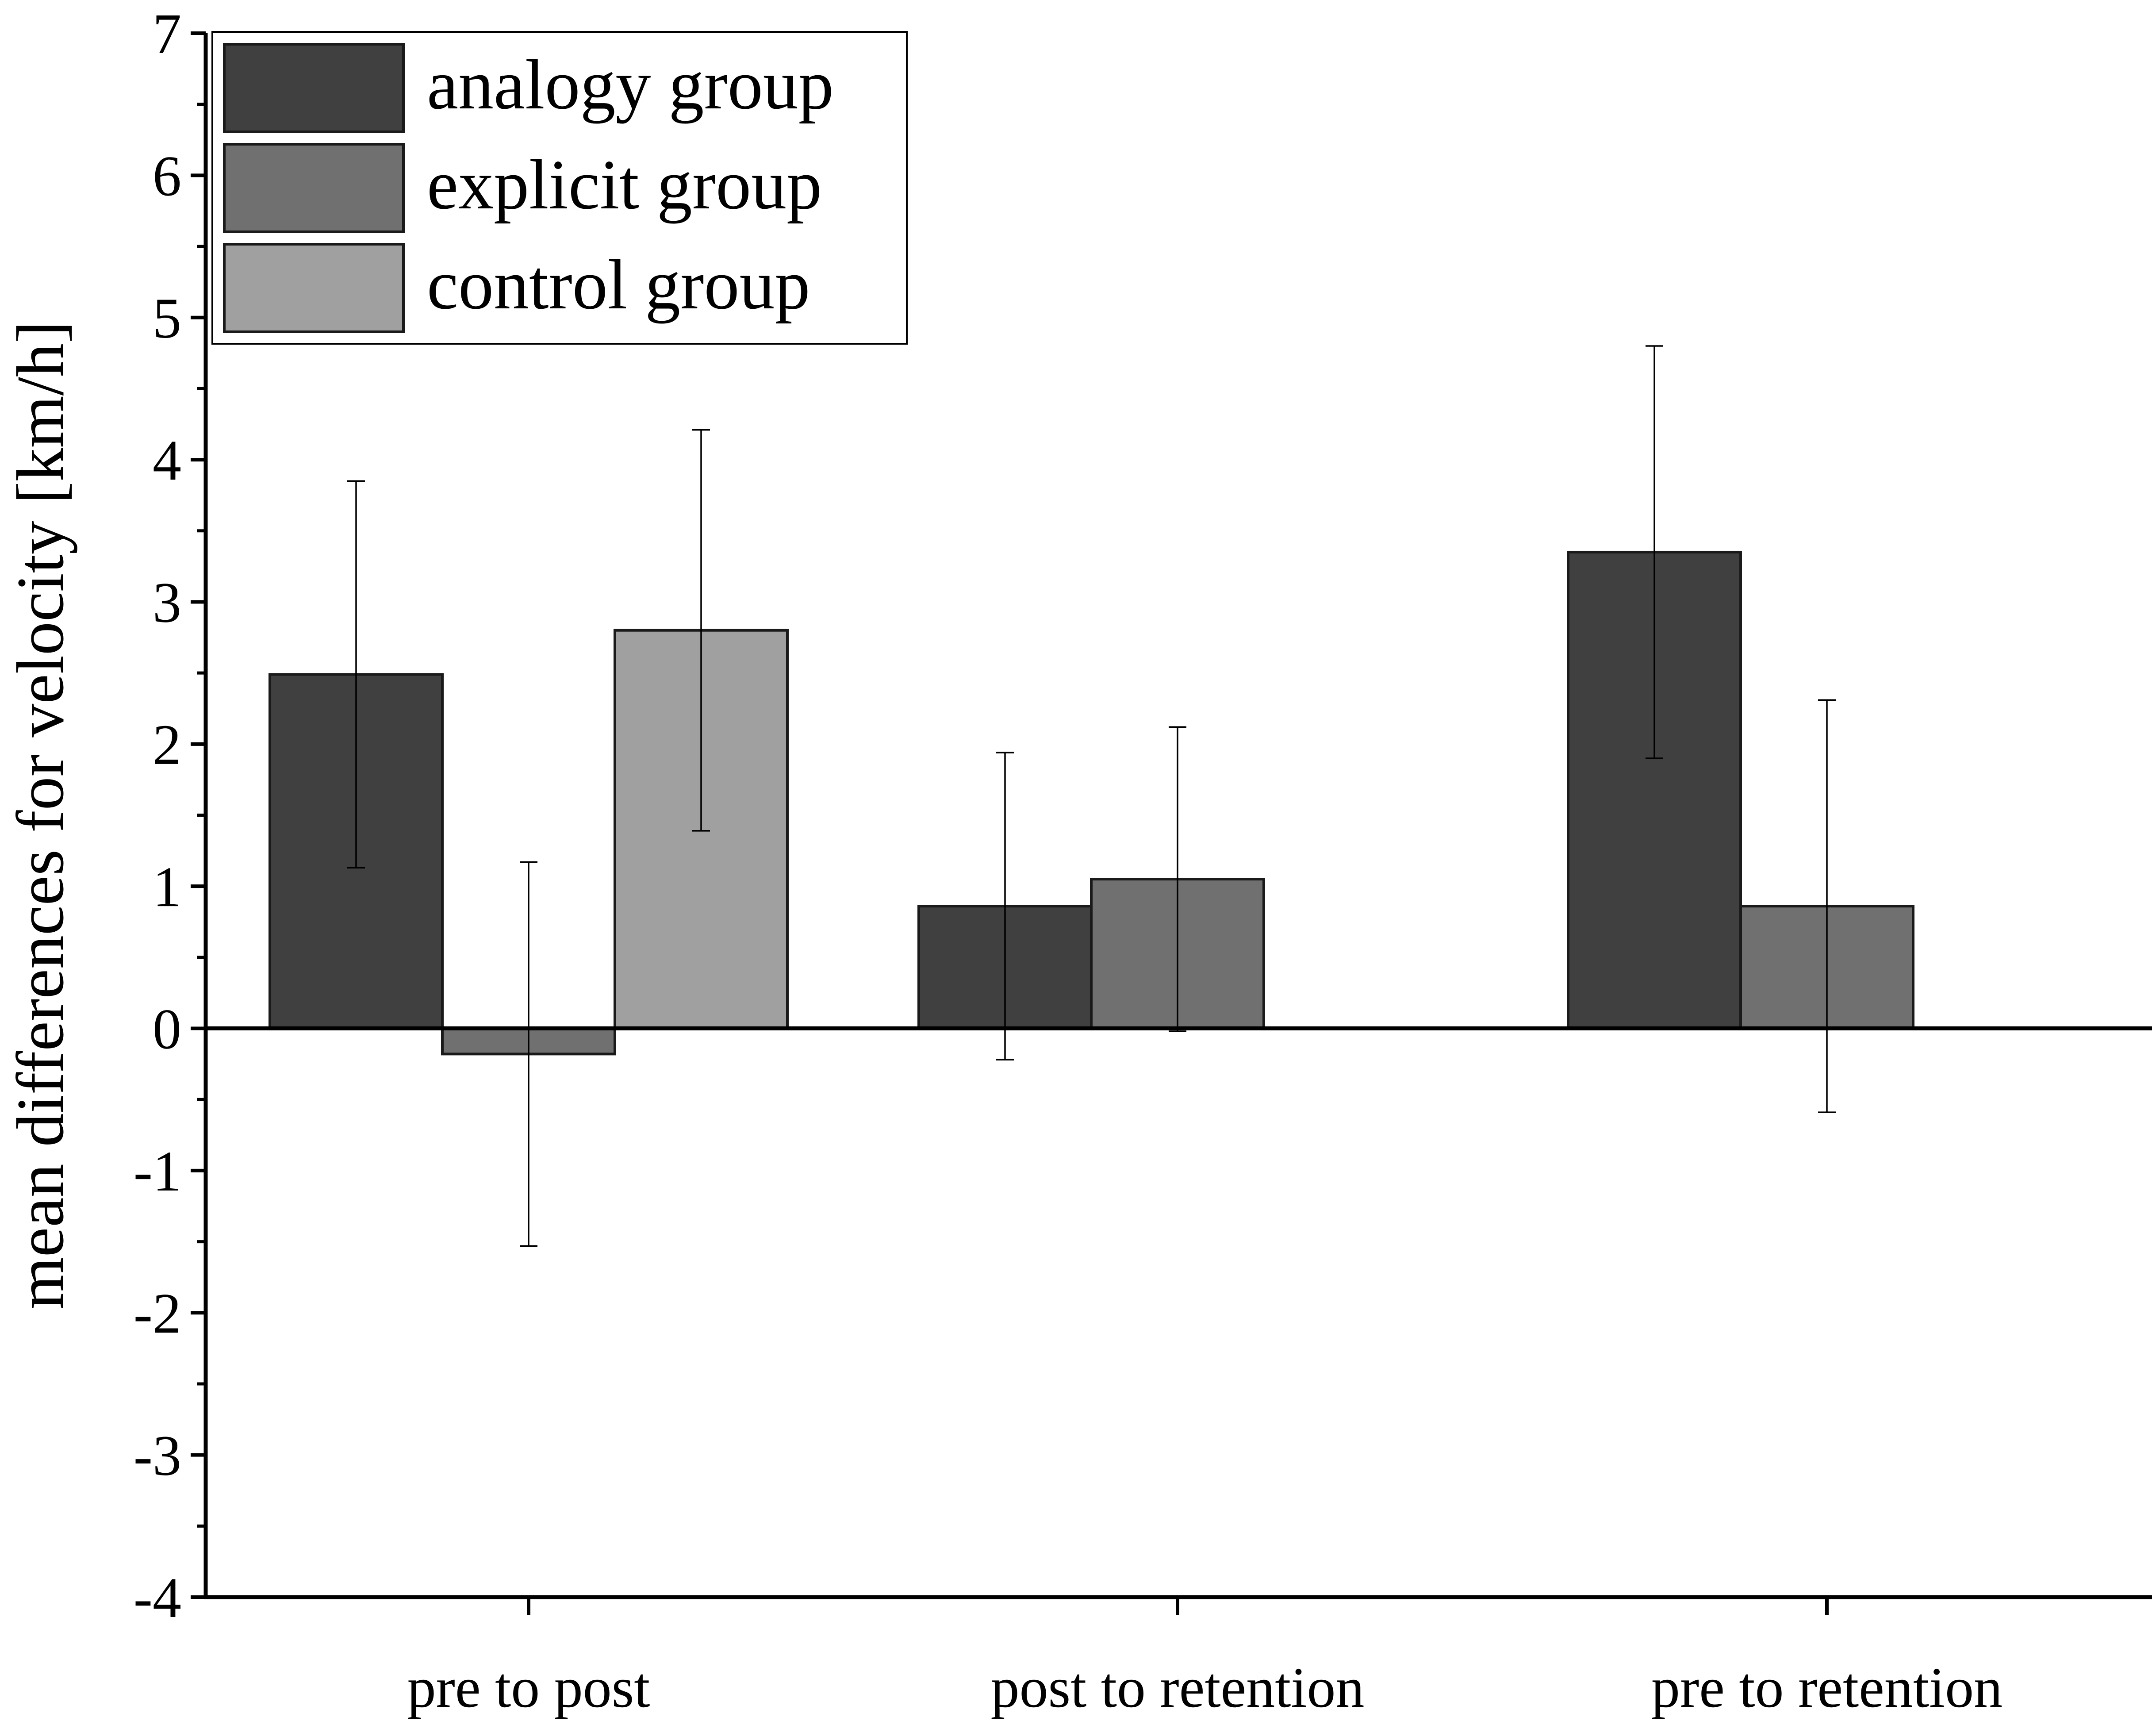  I want to click on category-label-2: pre to retention, so click(1827, 1688).